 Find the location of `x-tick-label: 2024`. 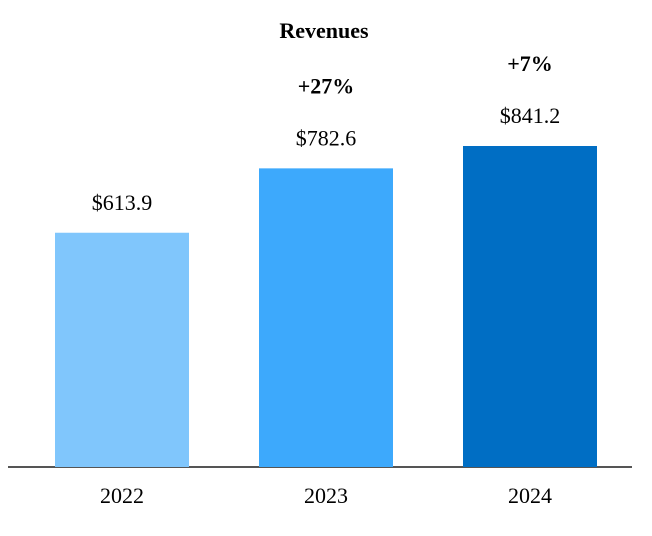

x-tick-label: 2024 is located at coordinates (530, 495).